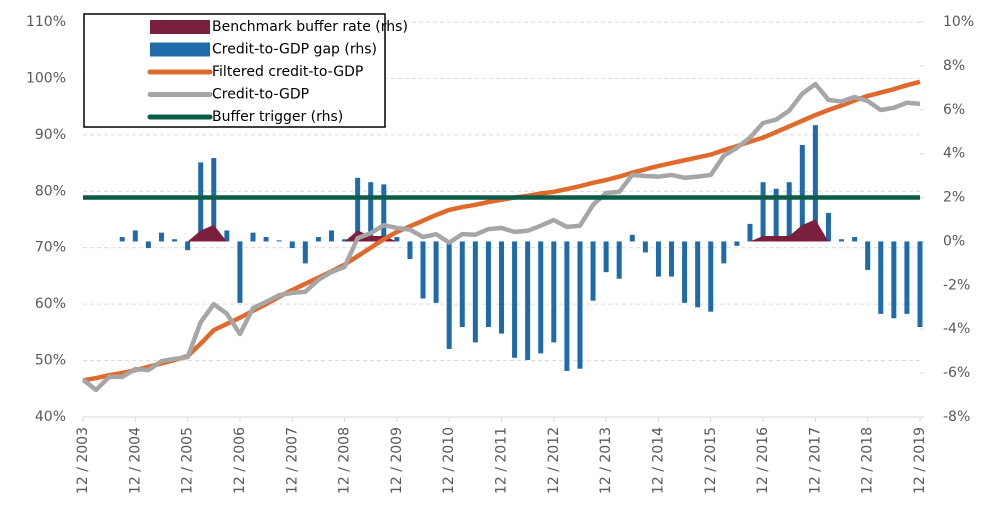 This screenshot has width=986, height=517. I want to click on area, so click(501, 230).